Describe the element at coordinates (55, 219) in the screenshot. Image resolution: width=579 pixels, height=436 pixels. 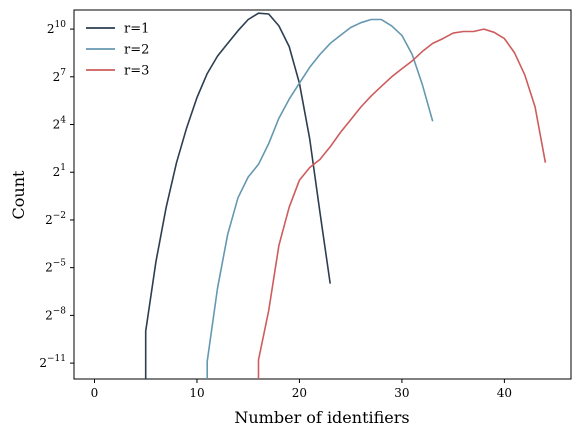
I see `y-tick-label: 2−2` at that location.